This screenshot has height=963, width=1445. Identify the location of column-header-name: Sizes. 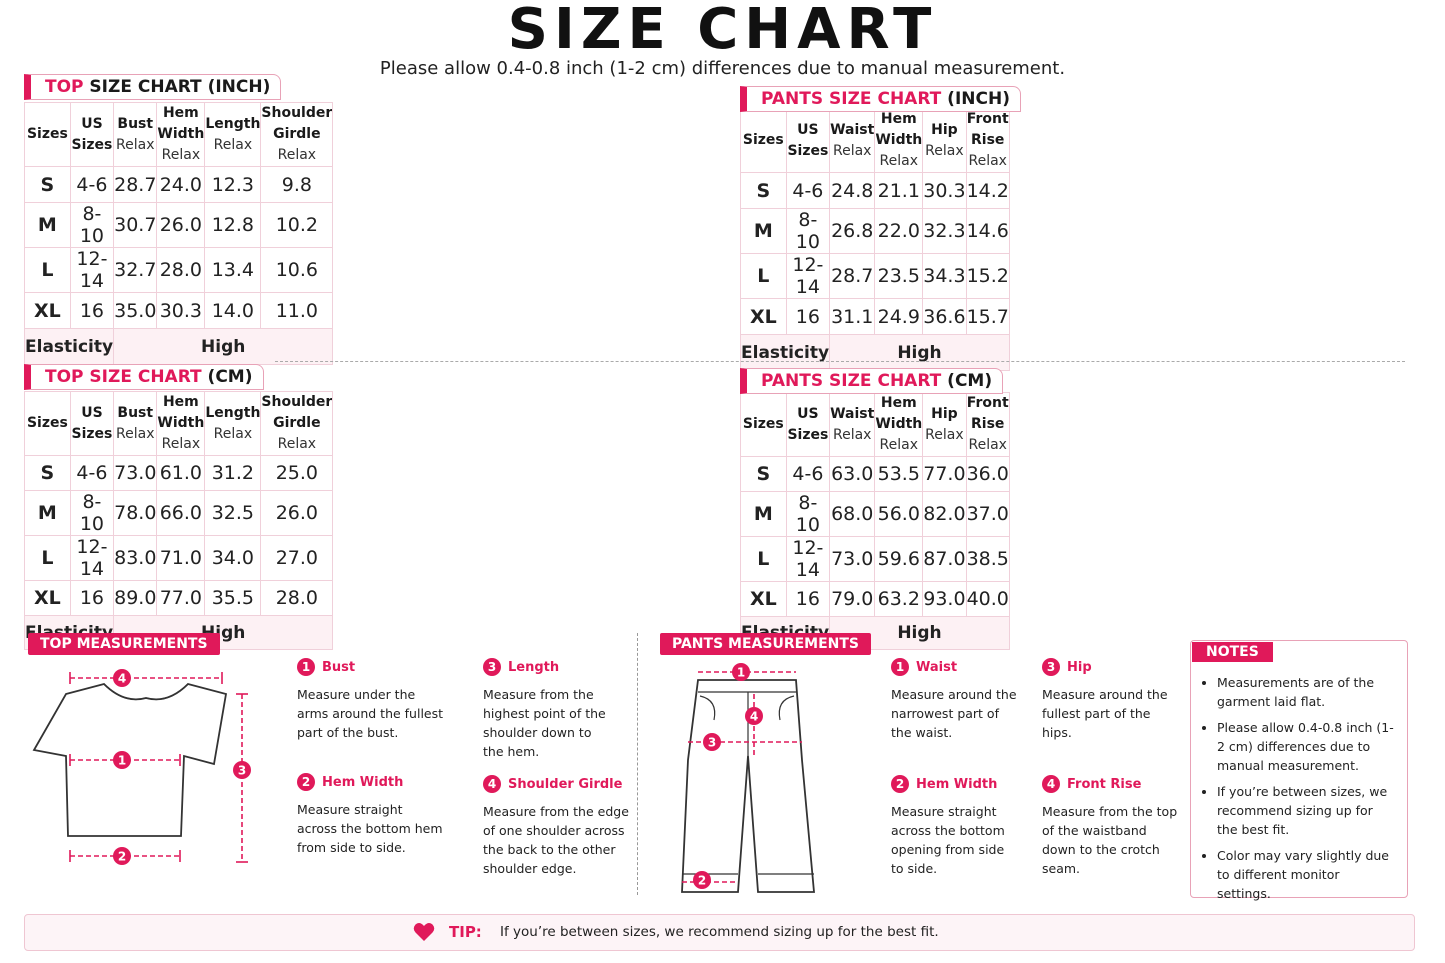
(763, 424).